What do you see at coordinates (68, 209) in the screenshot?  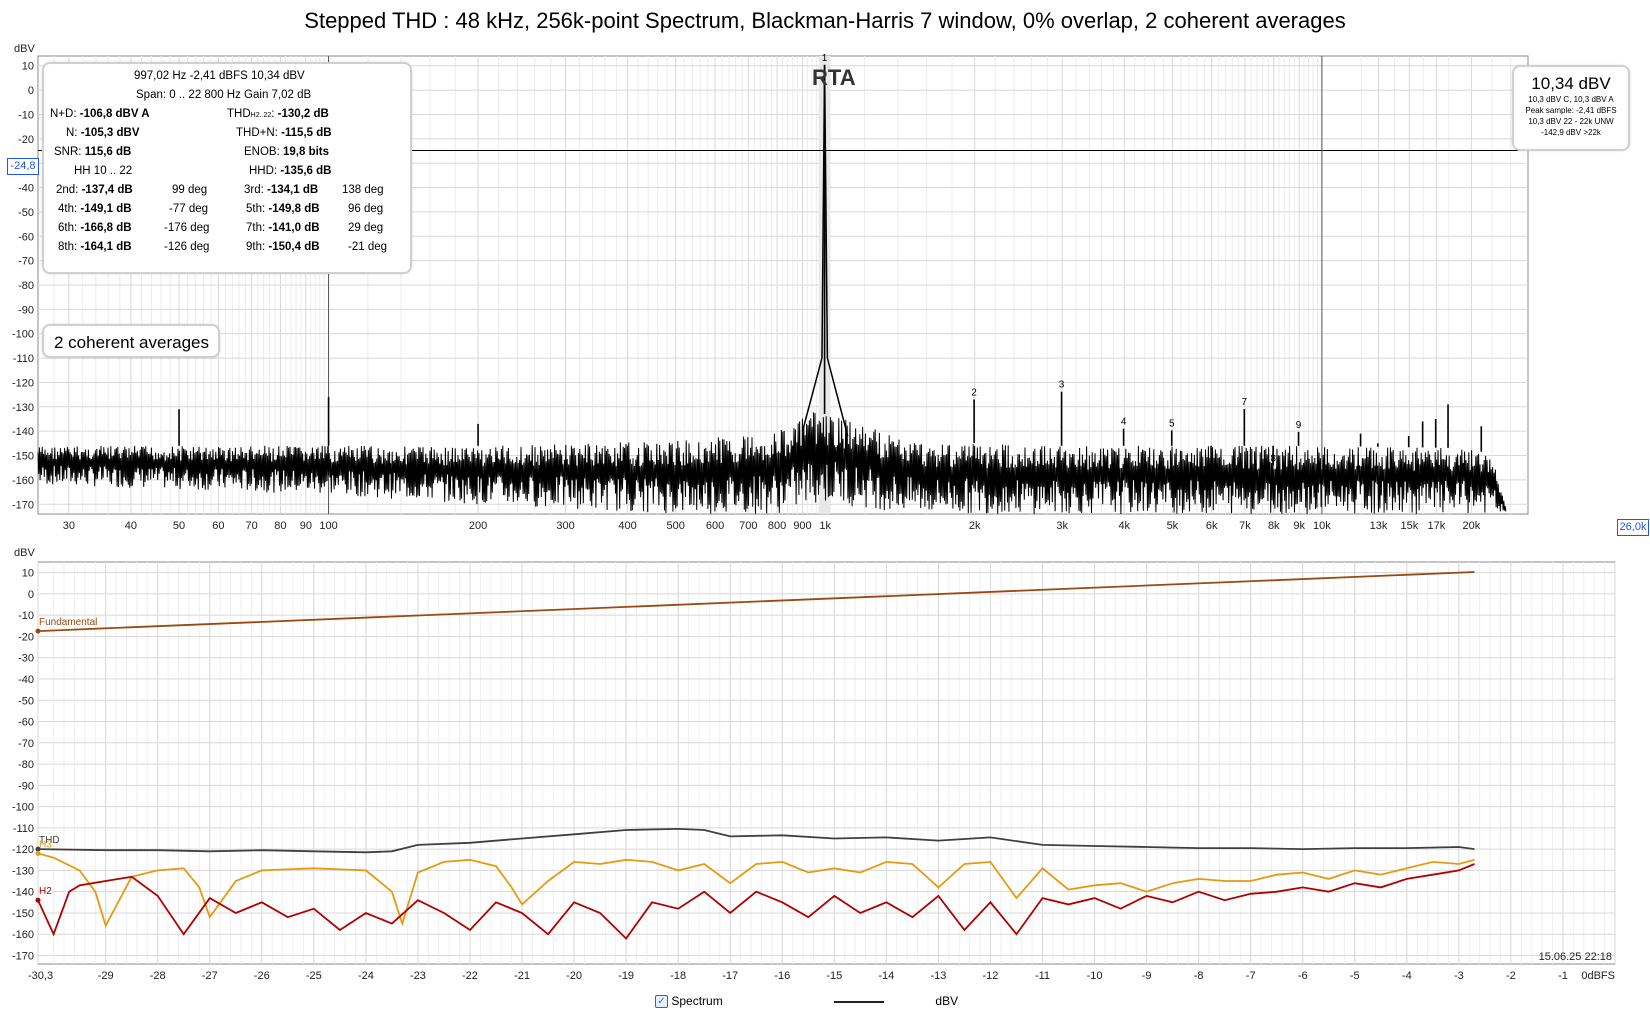 I see `harmonic-4-label: 4th:` at bounding box center [68, 209].